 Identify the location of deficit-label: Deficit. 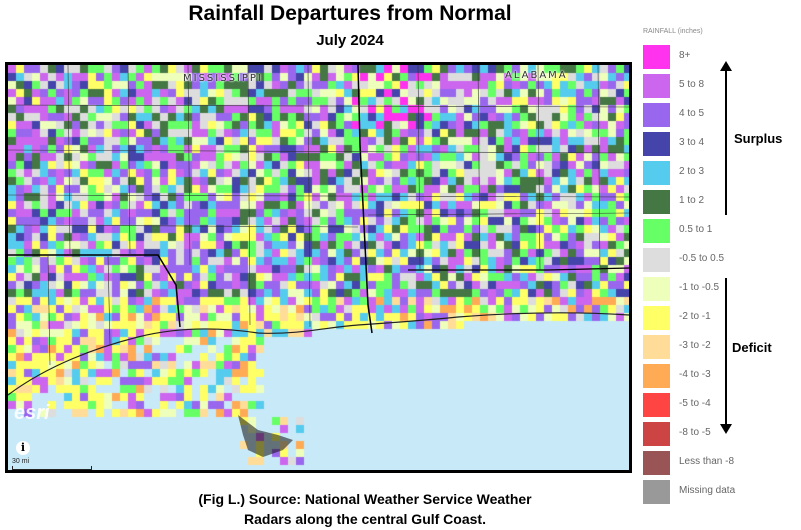
(752, 347).